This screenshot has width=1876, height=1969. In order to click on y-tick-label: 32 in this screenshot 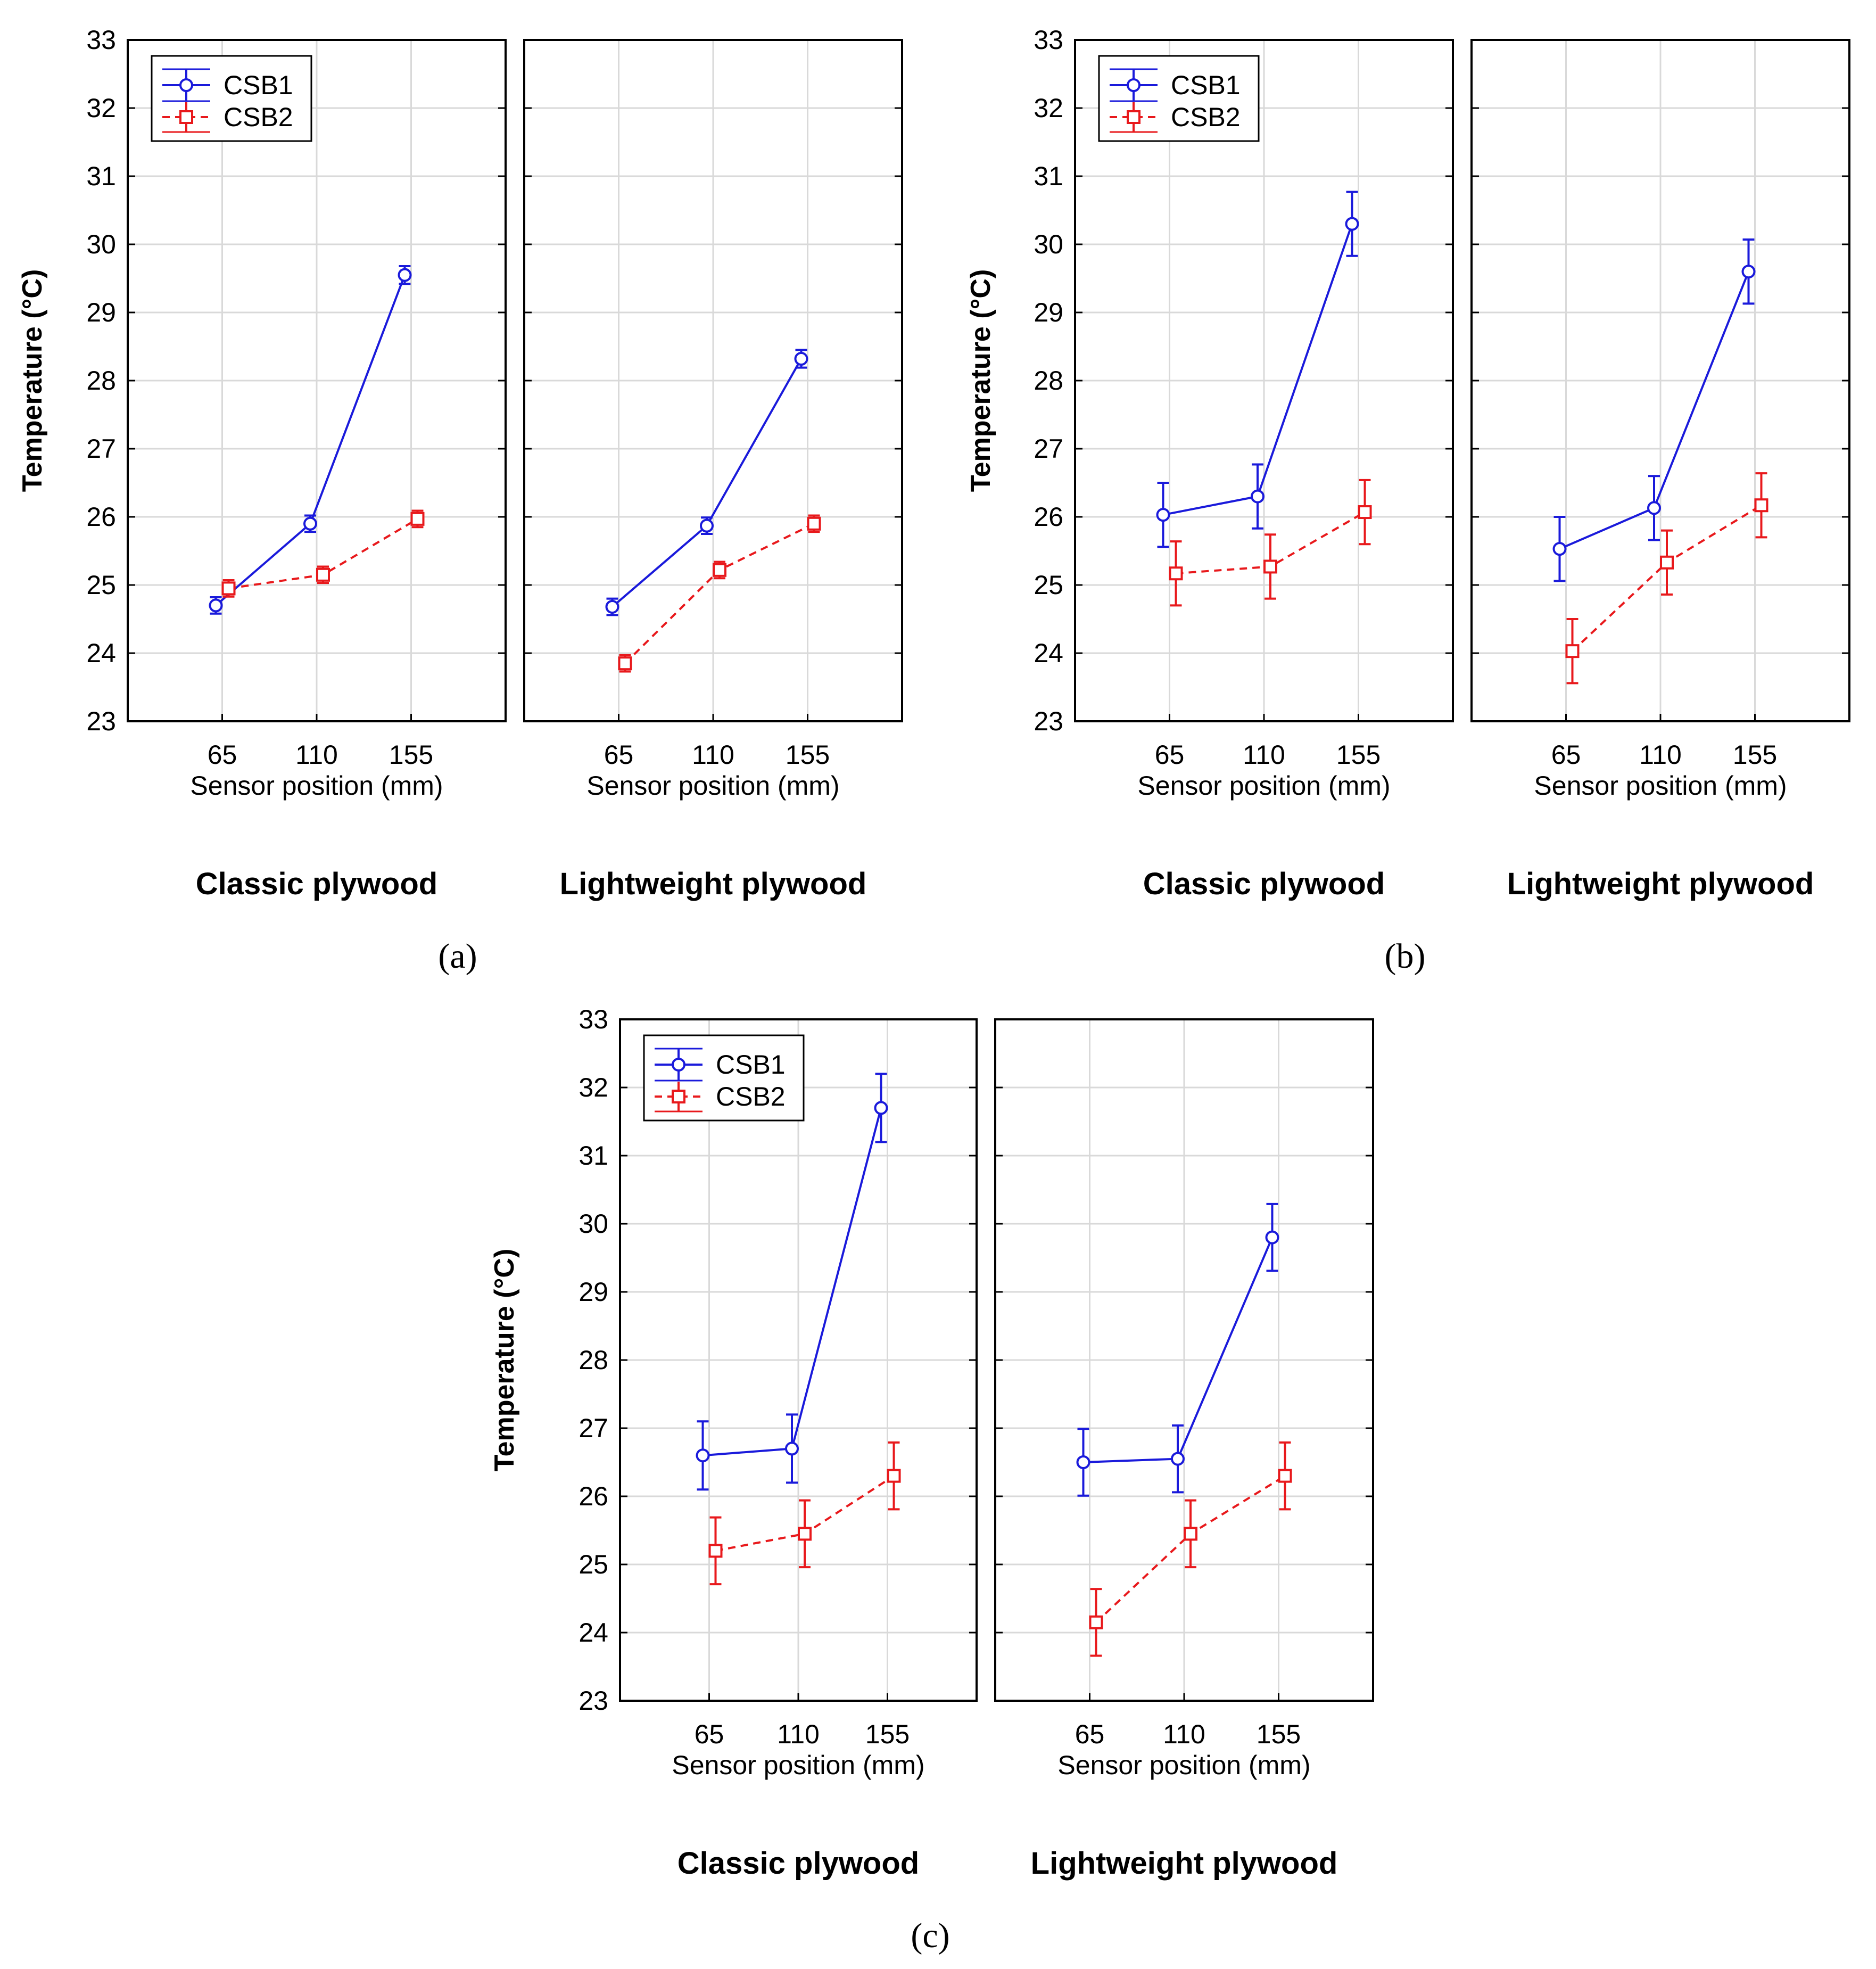, I will do `click(593, 1087)`.